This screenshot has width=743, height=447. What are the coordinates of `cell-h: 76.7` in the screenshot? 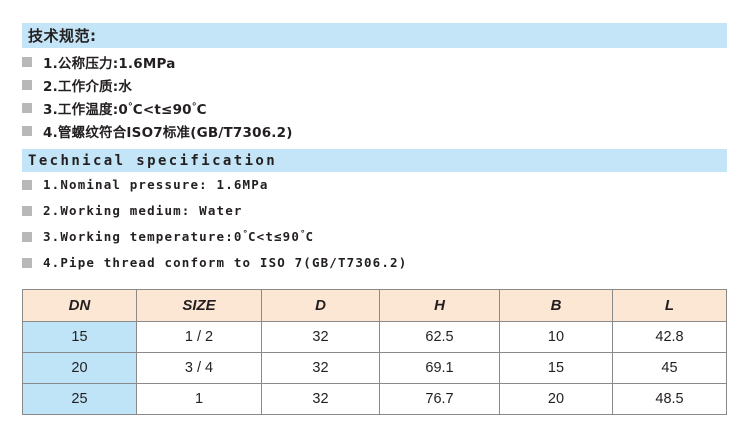 It's located at (439, 399).